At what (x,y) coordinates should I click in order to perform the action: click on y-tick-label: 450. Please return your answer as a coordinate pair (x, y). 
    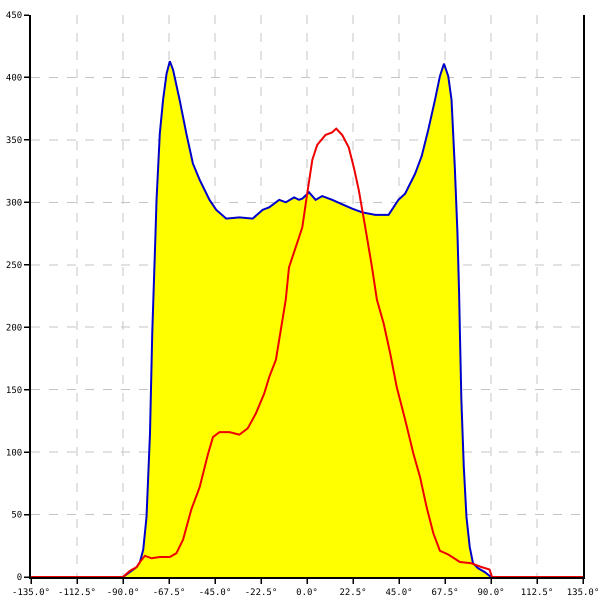
    Looking at the image, I should click on (14, 16).